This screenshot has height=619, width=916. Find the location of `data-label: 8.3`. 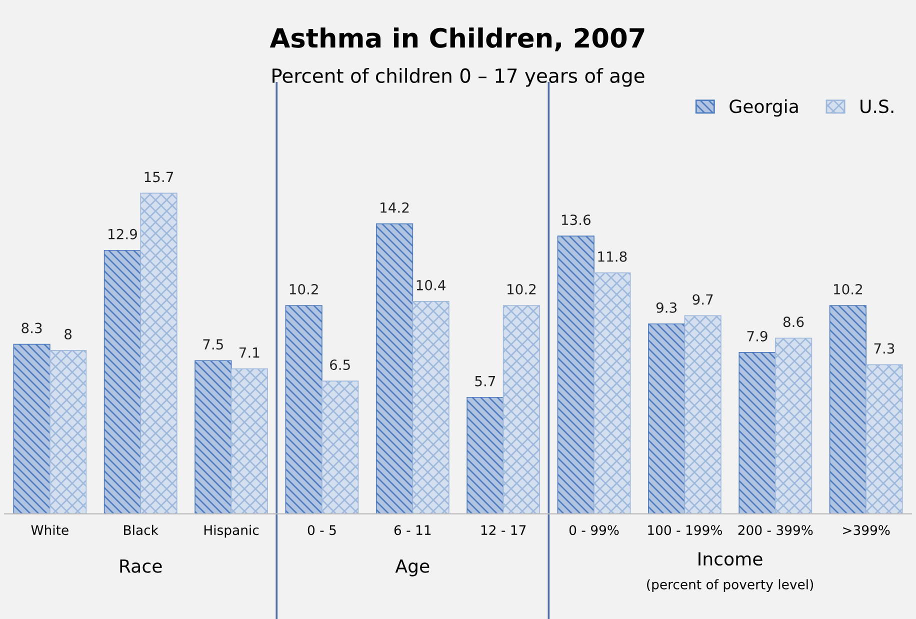

data-label: 8.3 is located at coordinates (32, 328).